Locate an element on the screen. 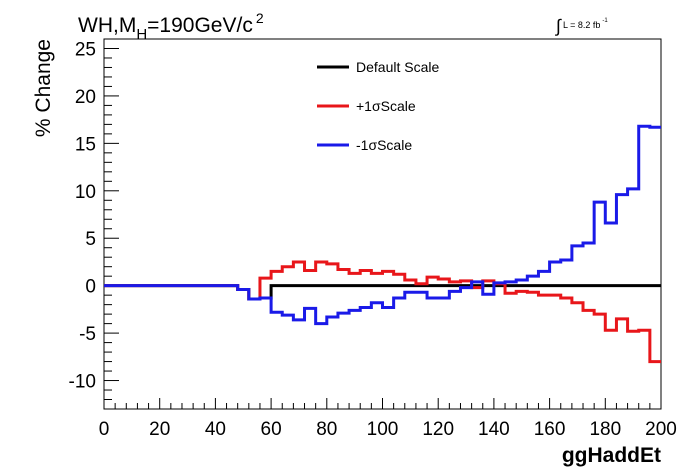  x-tick-label: 120 is located at coordinates (438, 429).